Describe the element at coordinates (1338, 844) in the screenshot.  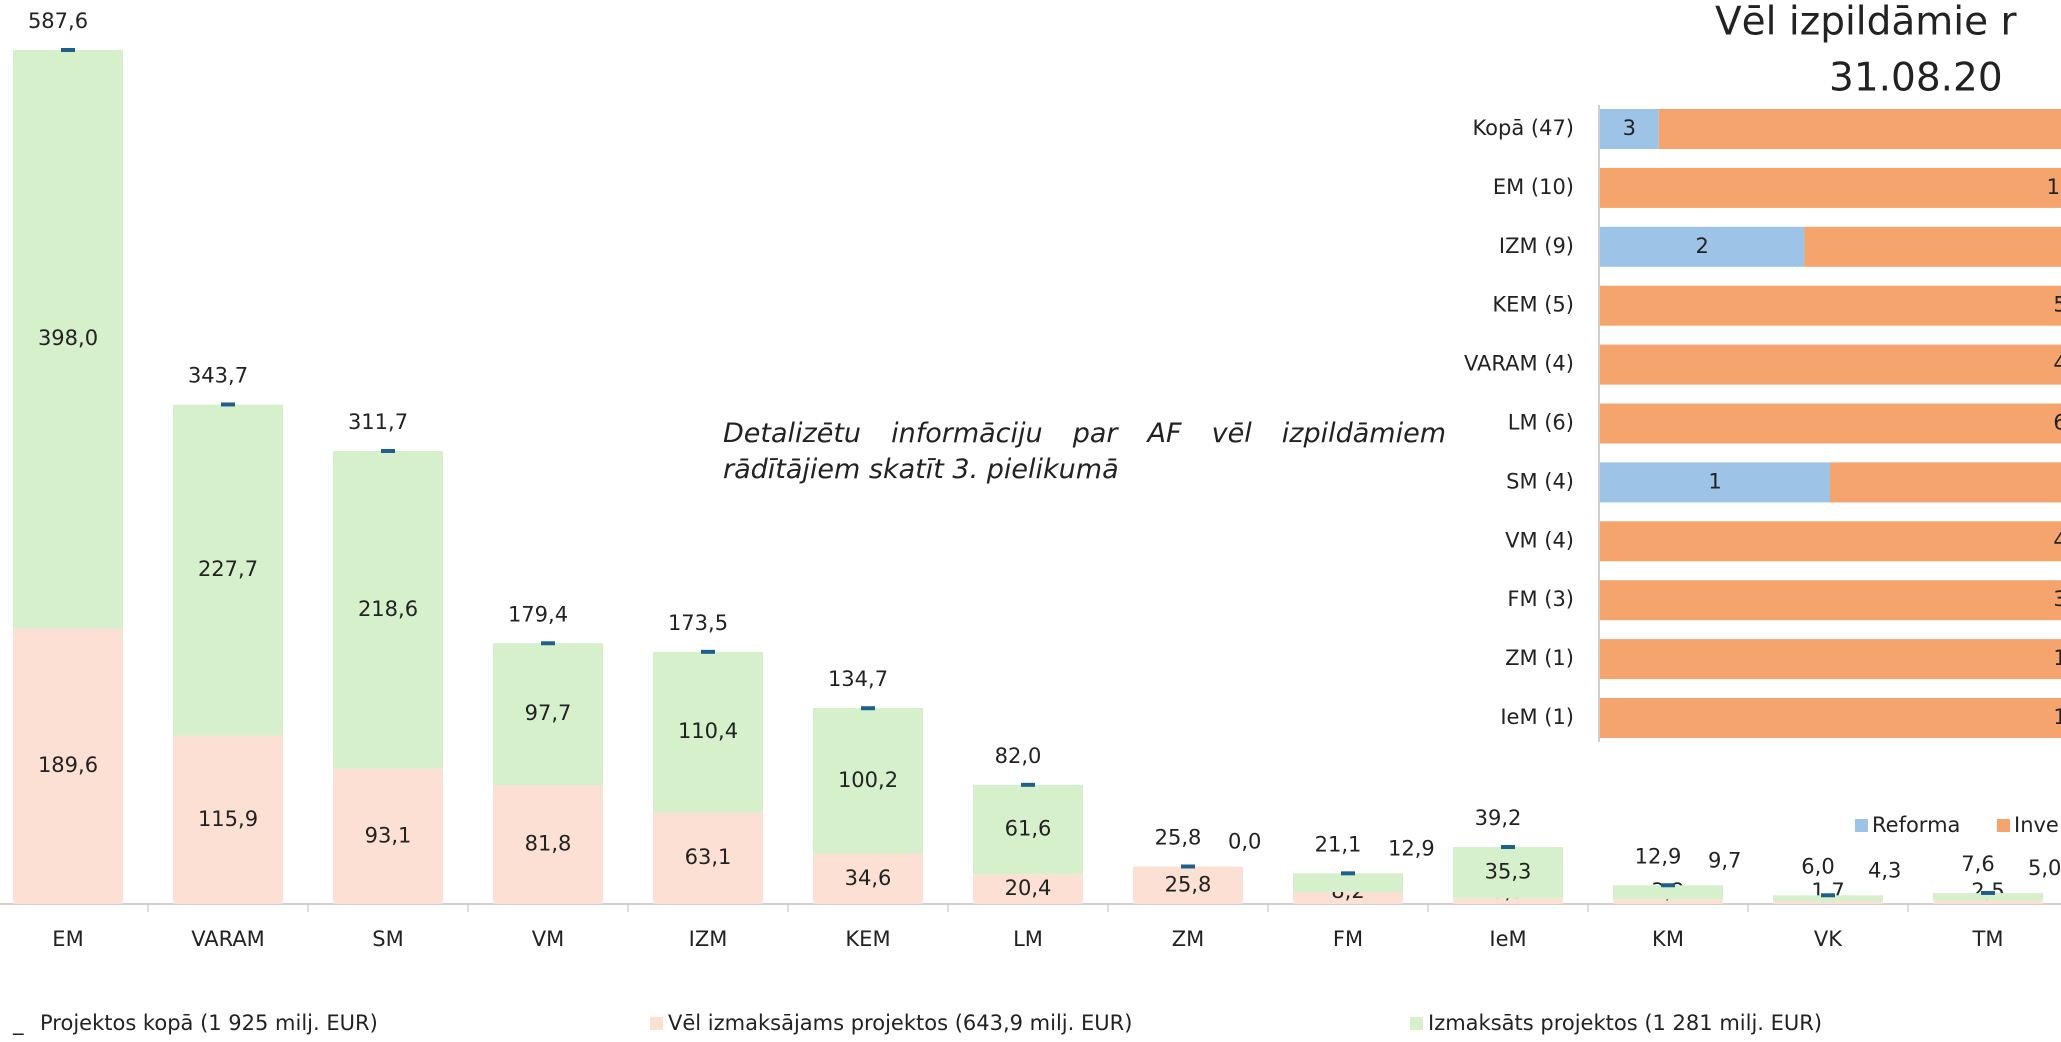
I see `total-label: 21,1` at that location.